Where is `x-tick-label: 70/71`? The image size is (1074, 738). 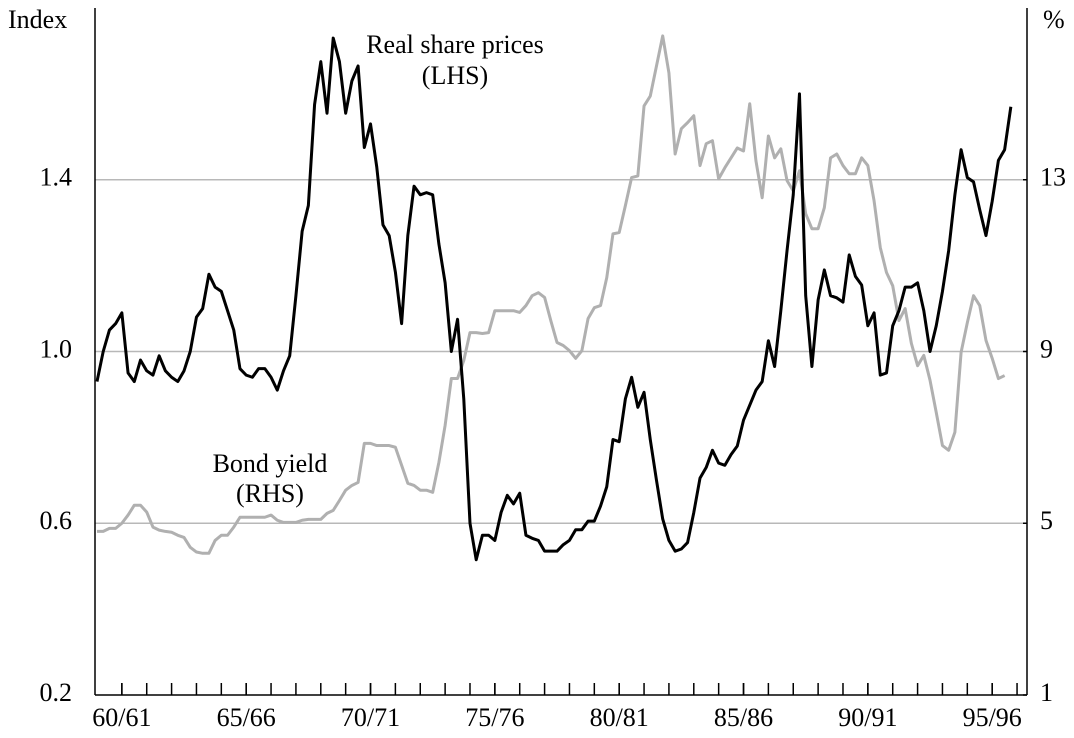
x-tick-label: 70/71 is located at coordinates (370, 717).